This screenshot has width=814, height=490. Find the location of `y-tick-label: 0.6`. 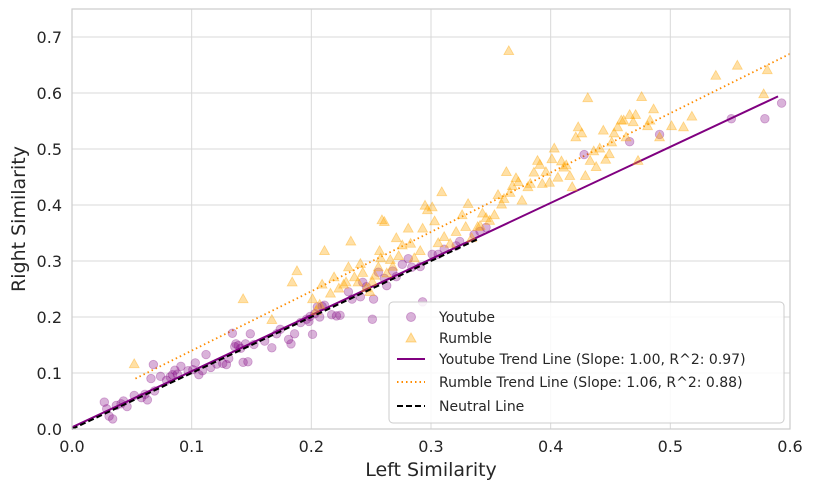

y-tick-label: 0.6 is located at coordinates (49, 93).